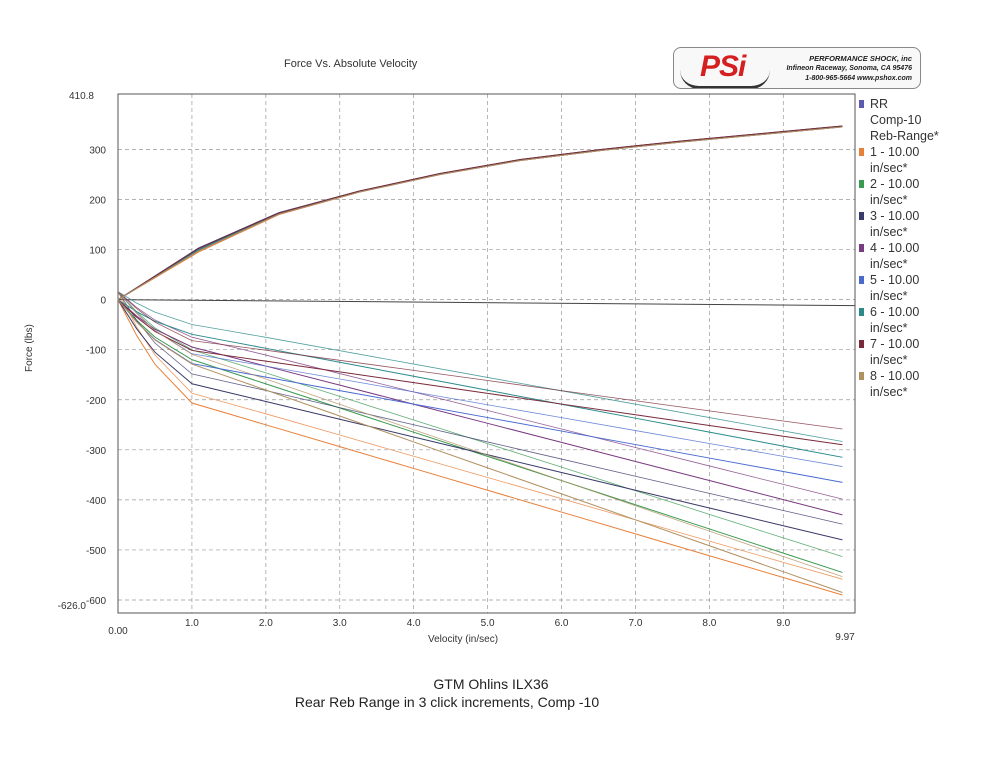 This screenshot has height=768, width=994. Describe the element at coordinates (845, 637) in the screenshot. I see `x-tick-label-max: 9.97` at that location.